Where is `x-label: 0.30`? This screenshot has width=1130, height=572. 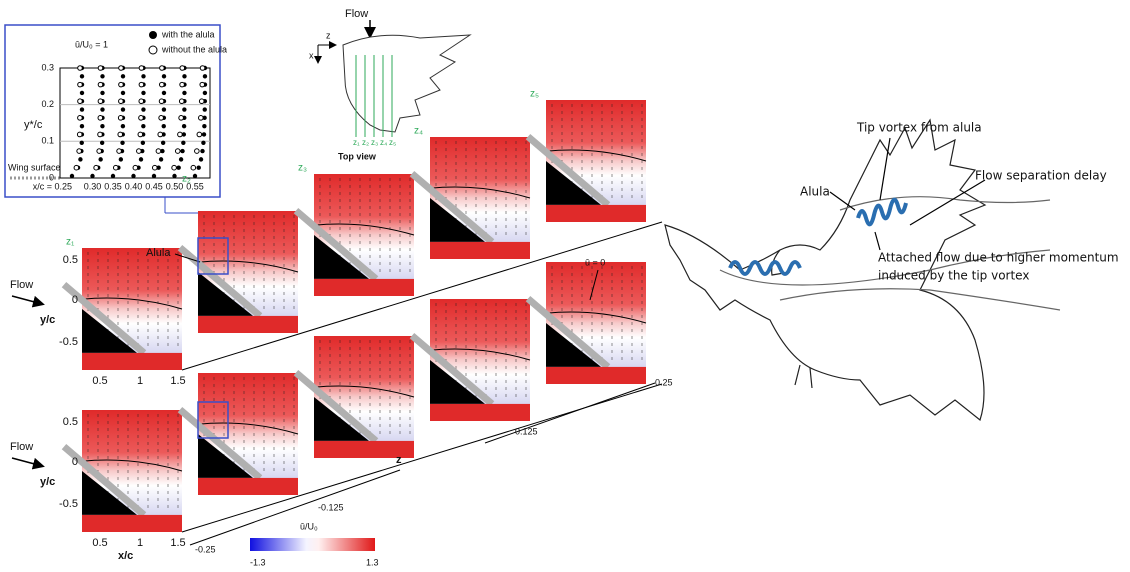
x-label: 0.30 is located at coordinates (93, 186).